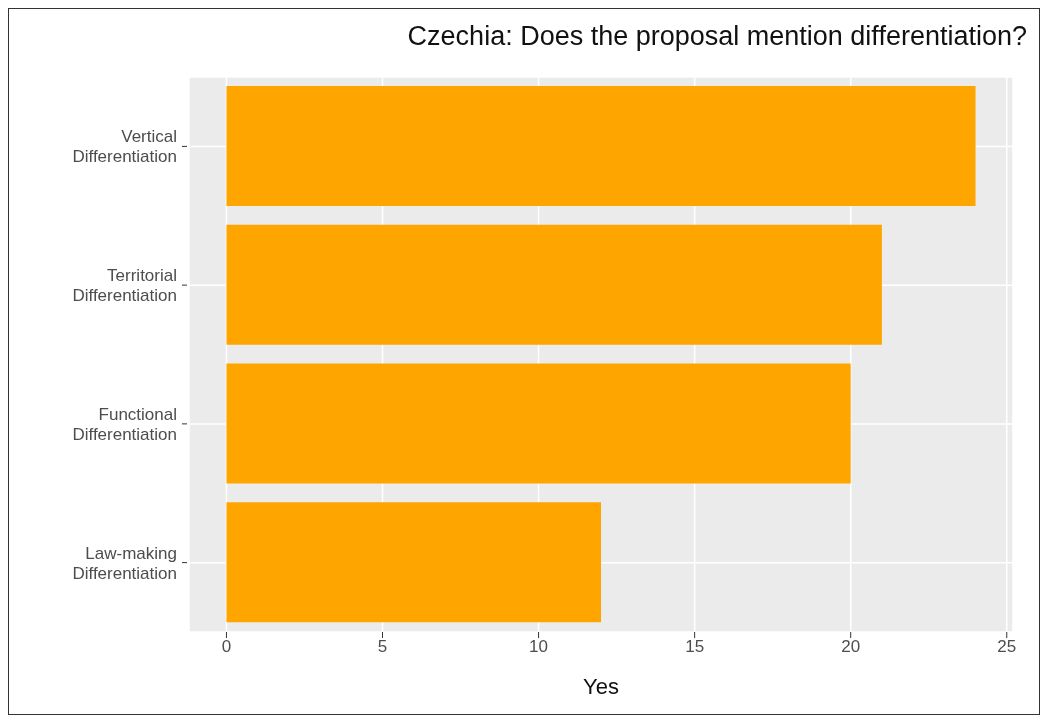 The height and width of the screenshot is (724, 1048). I want to click on x-tick-label: 10, so click(539, 647).